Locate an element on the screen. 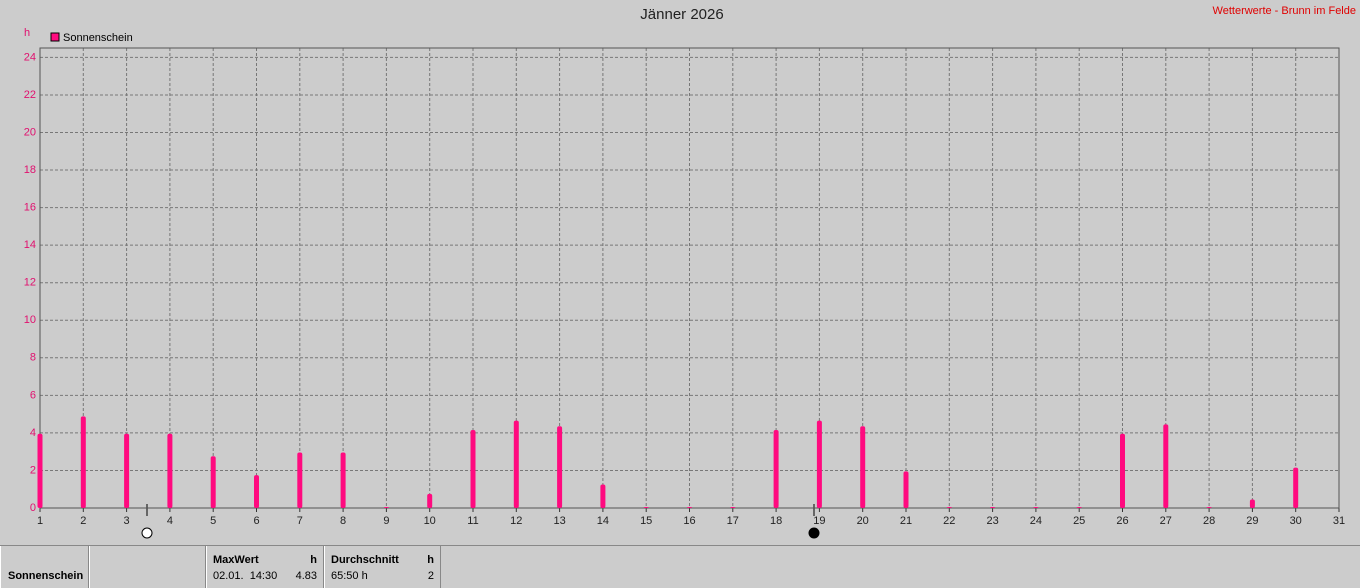 The image size is (1360, 588). y-tick-label: 14 is located at coordinates (30, 245).